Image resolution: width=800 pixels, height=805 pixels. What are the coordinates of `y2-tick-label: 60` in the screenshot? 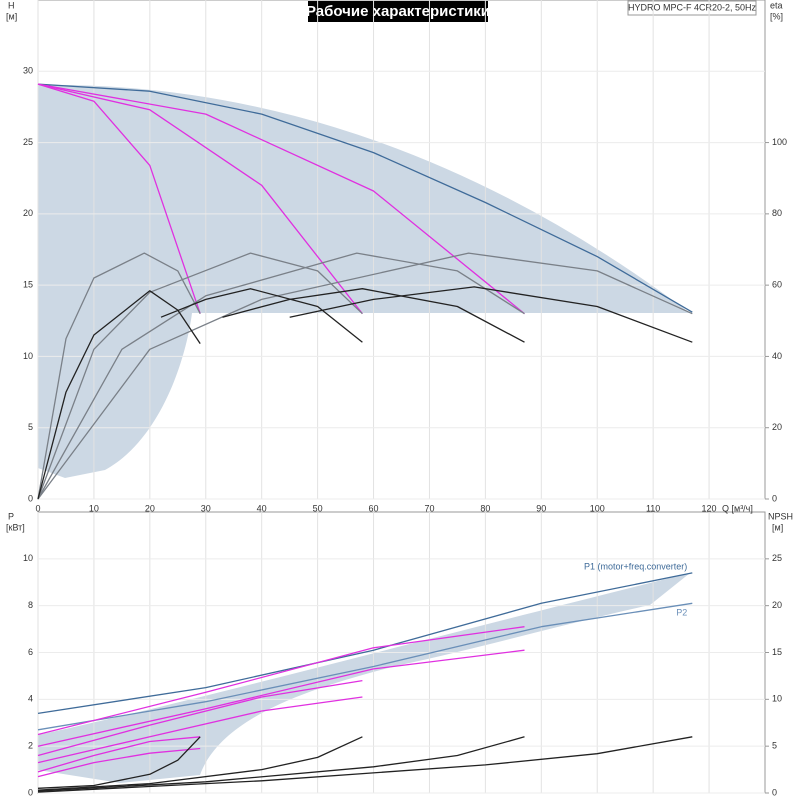 It's located at (777, 285).